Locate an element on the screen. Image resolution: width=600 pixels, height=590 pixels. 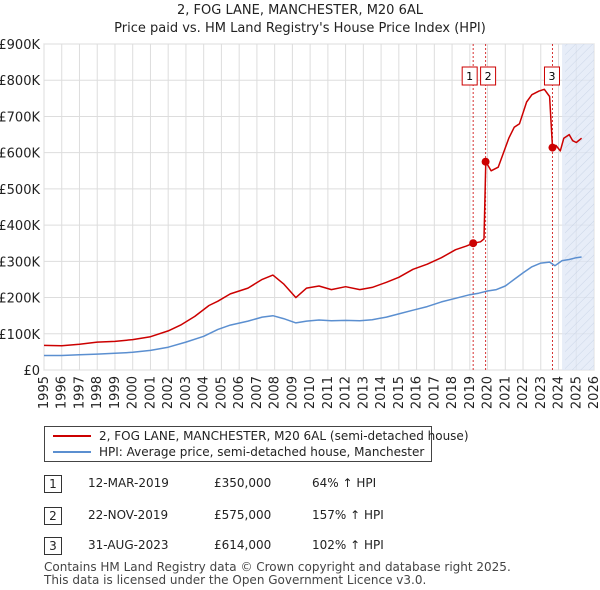
sale-badge: 3 is located at coordinates (53, 546).